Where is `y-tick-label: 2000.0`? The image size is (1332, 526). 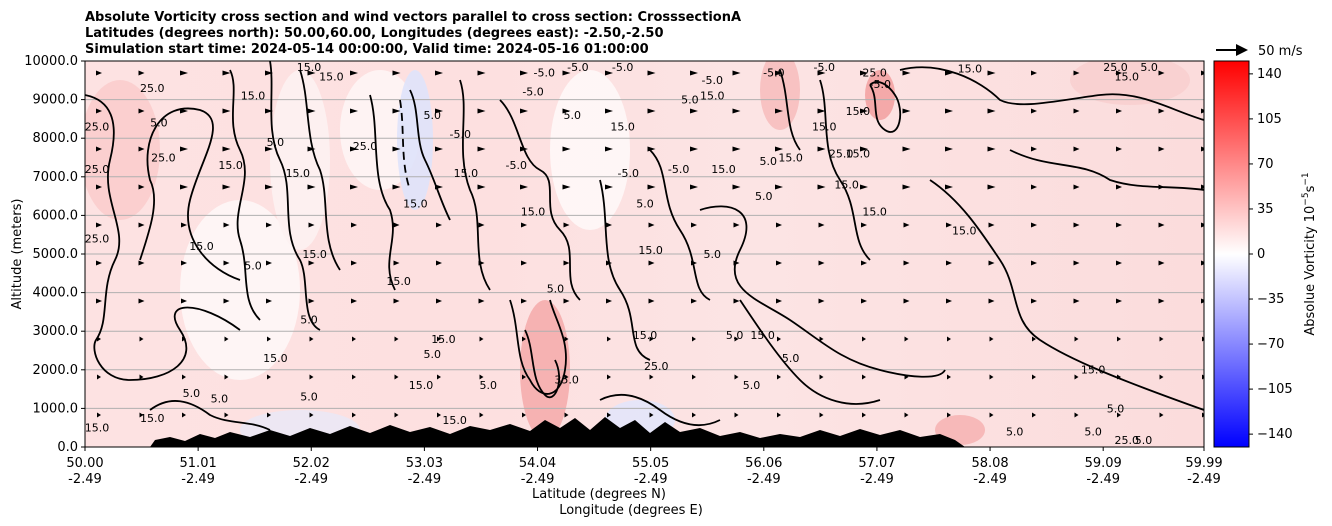
y-tick-label: 2000.0 is located at coordinates (56, 370).